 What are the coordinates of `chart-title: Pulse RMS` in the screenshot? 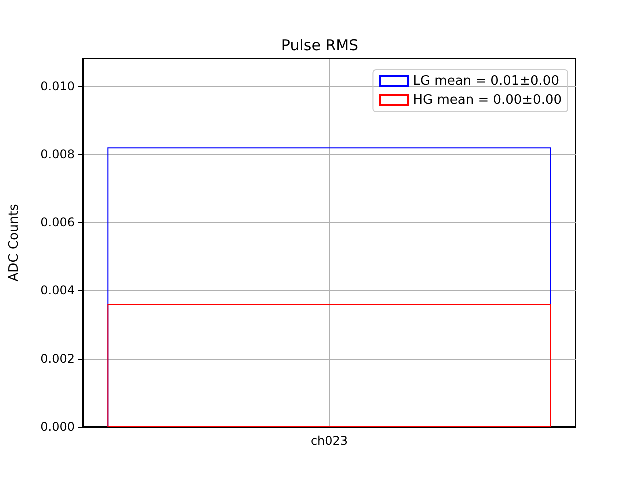 It's located at (320, 45).